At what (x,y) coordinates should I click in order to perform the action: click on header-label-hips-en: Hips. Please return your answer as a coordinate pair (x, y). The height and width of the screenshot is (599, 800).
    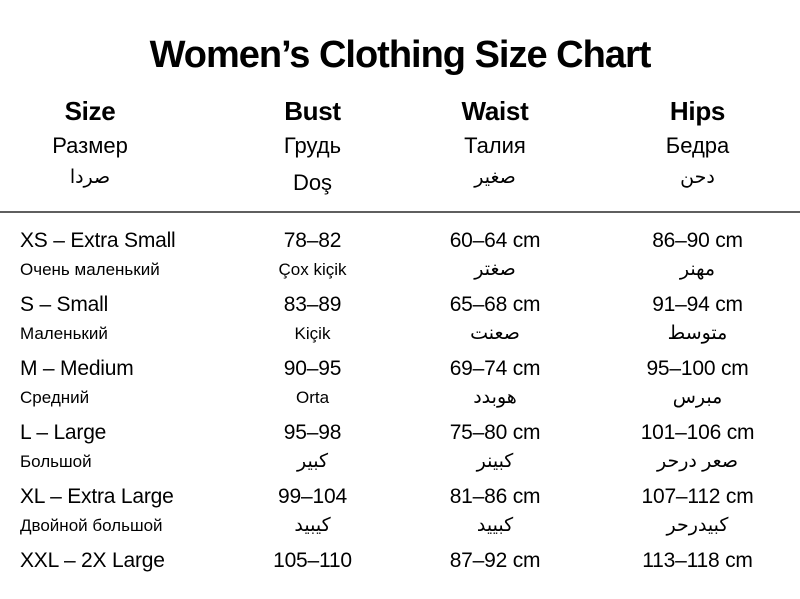
    Looking at the image, I should click on (697, 111).